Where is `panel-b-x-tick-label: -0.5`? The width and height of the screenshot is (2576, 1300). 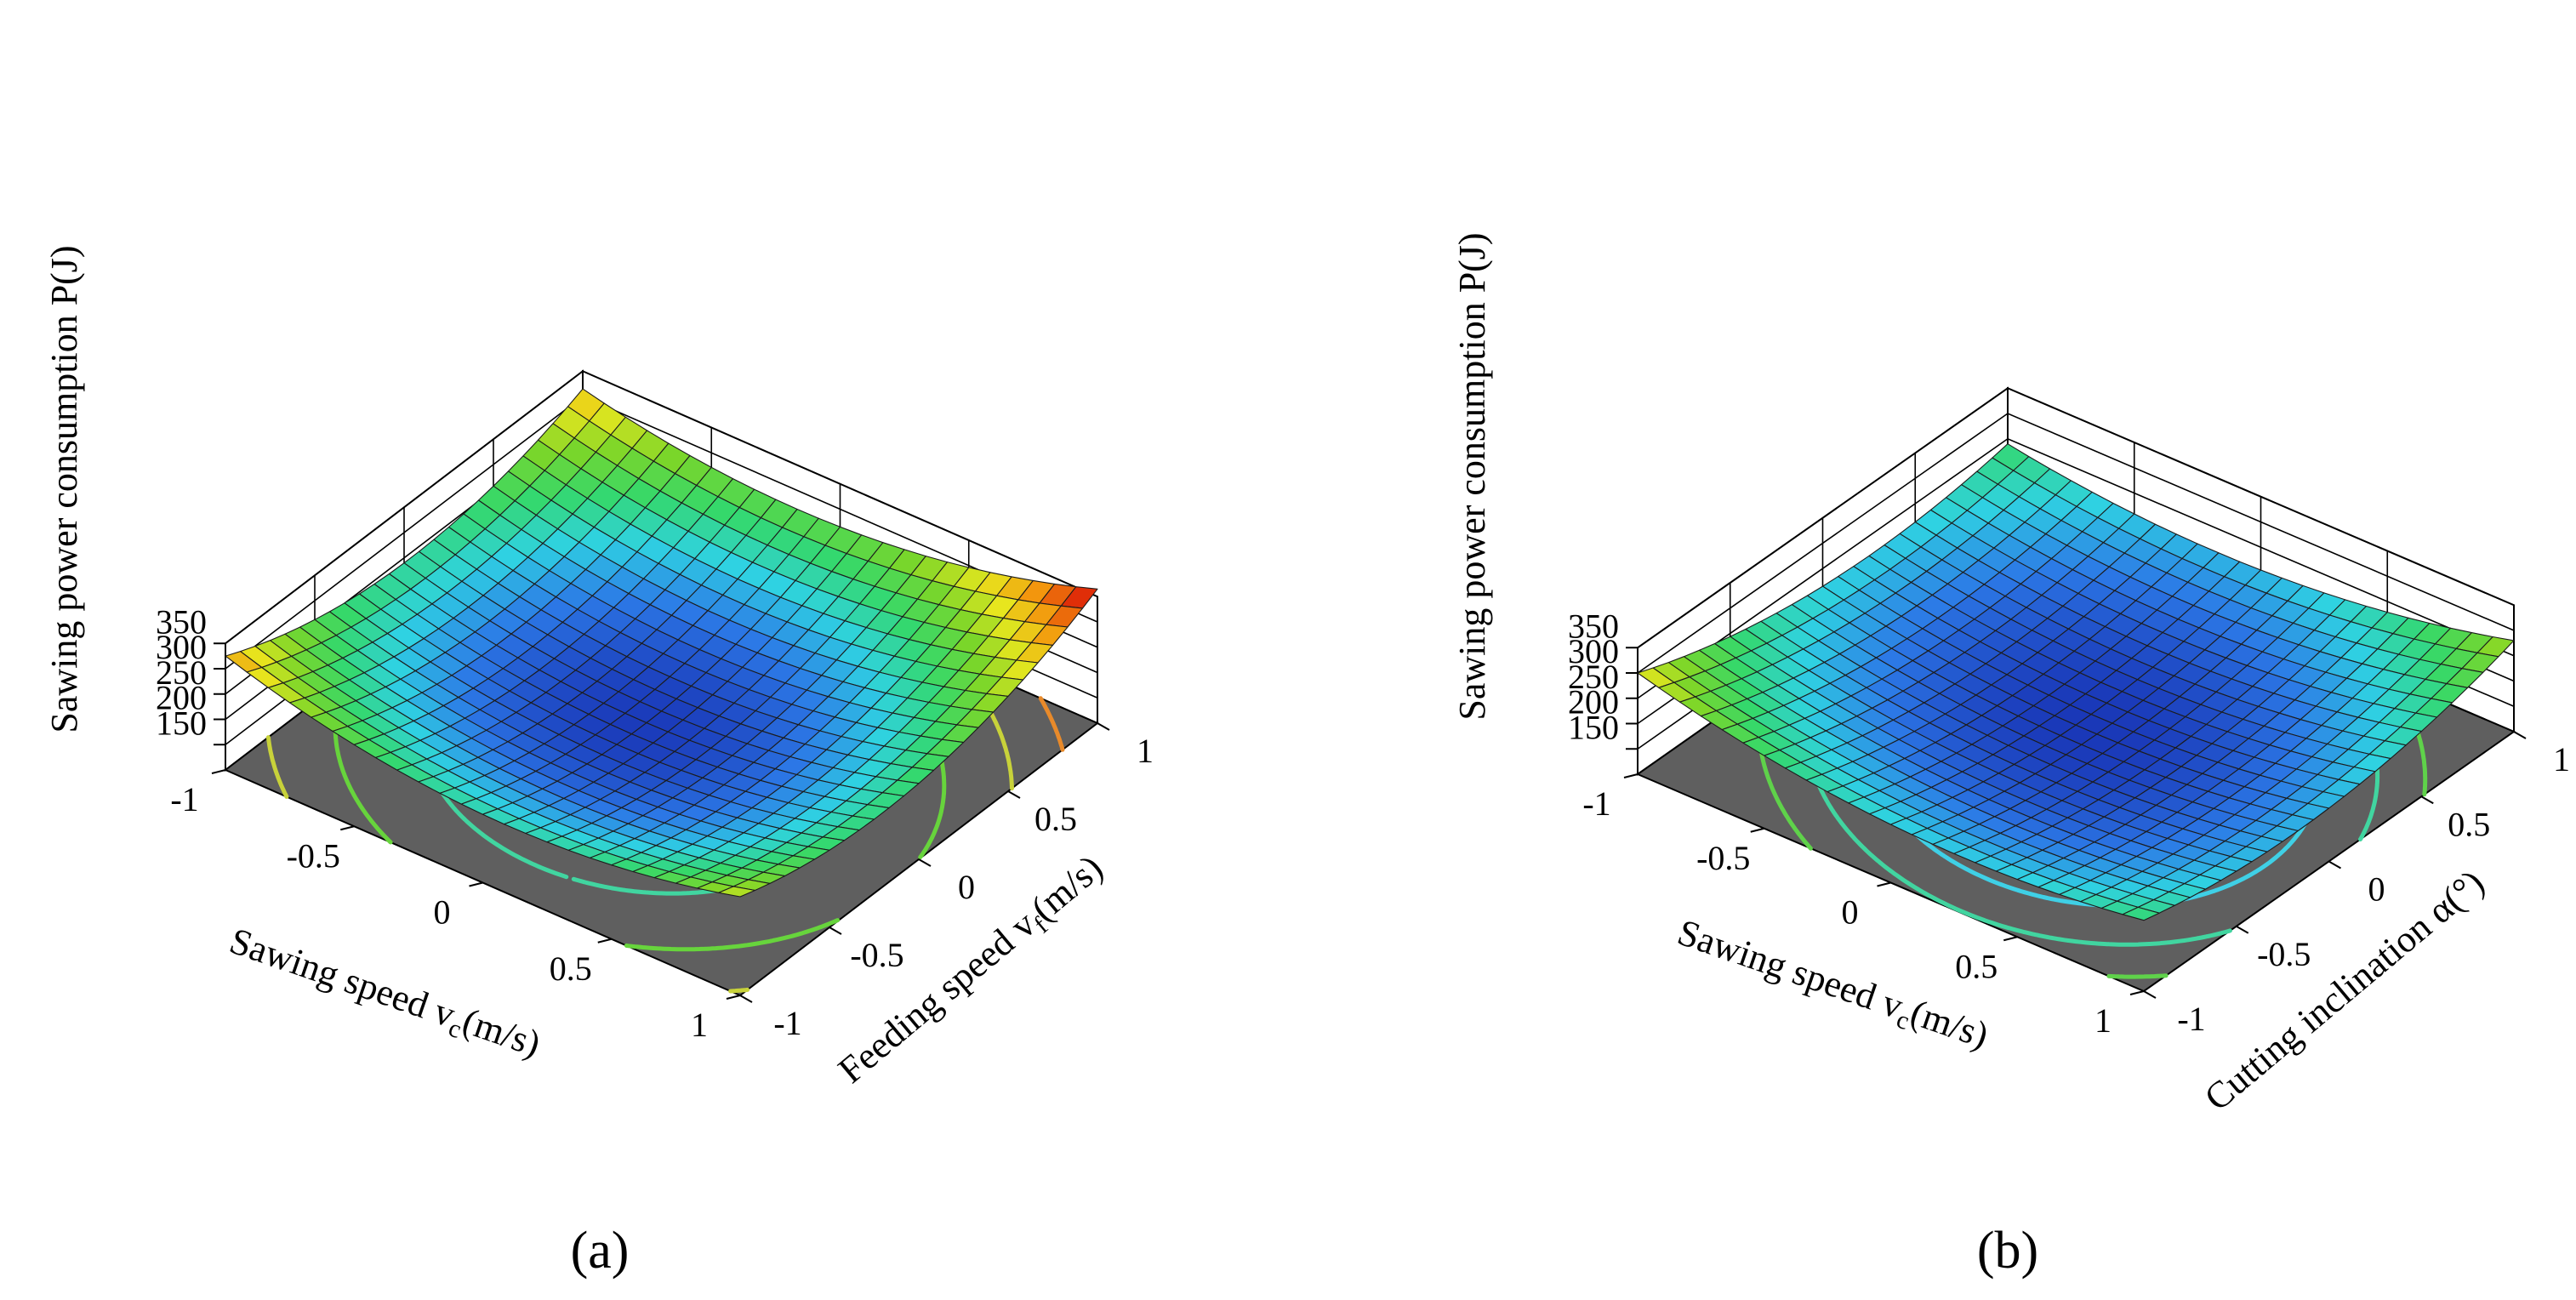 panel-b-x-tick-label: -0.5 is located at coordinates (1723, 858).